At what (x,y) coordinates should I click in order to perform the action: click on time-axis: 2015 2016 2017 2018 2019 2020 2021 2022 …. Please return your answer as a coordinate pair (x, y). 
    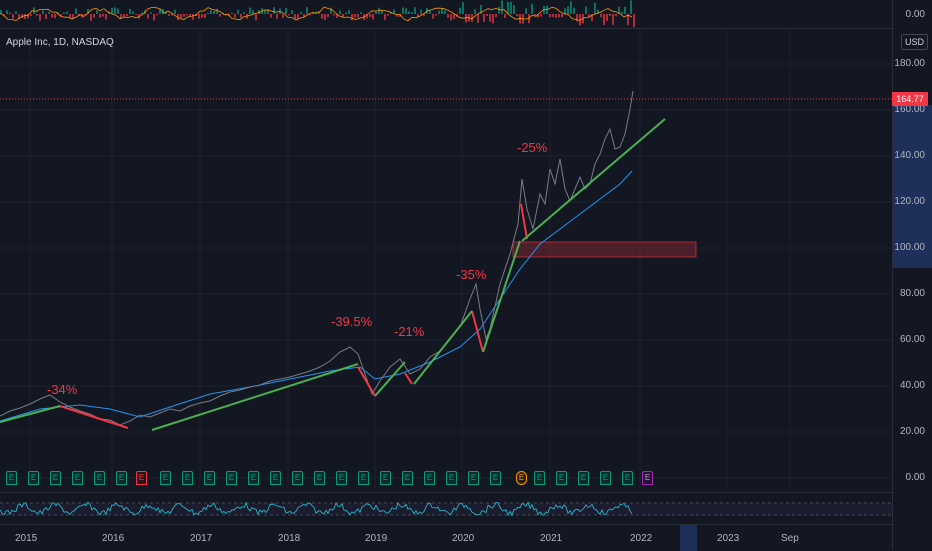
    Looking at the image, I should click on (446, 537).